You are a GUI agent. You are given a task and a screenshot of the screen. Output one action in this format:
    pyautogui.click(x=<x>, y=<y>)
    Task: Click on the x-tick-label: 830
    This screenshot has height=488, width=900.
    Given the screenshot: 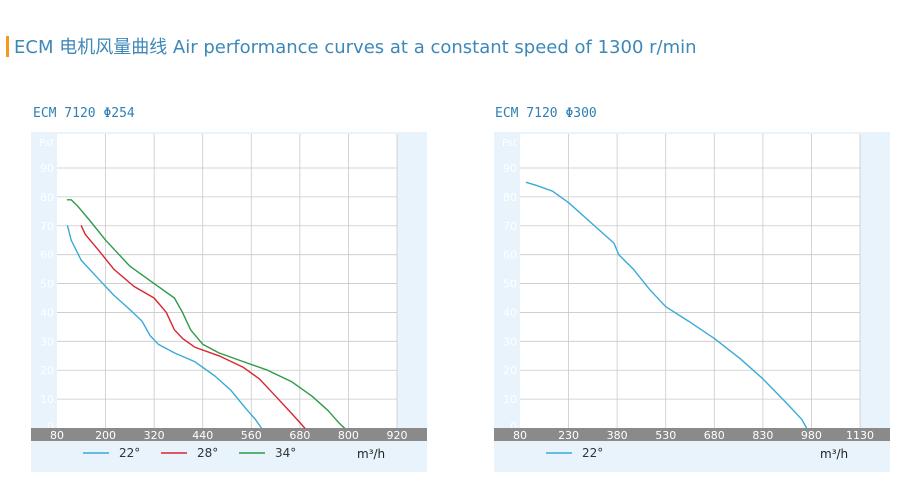 What is the action you would take?
    pyautogui.click(x=762, y=435)
    